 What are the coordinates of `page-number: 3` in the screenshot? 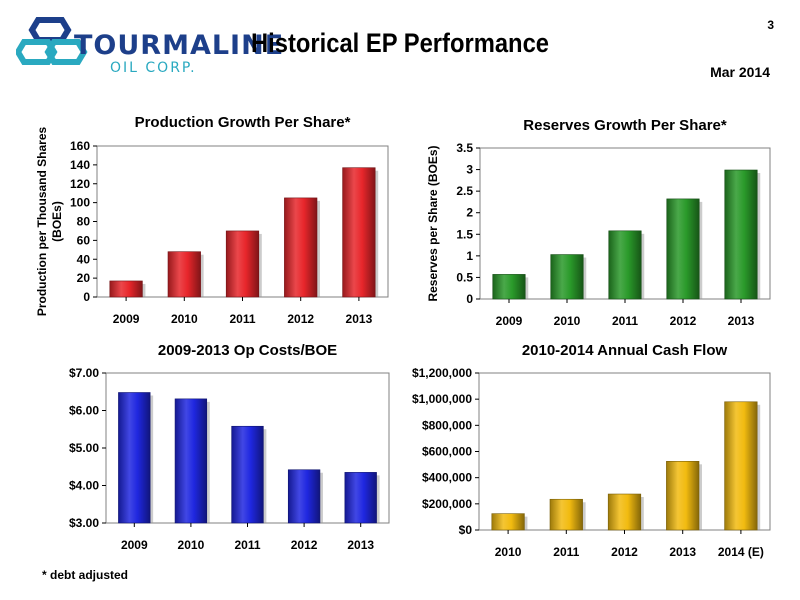 It's located at (770, 25).